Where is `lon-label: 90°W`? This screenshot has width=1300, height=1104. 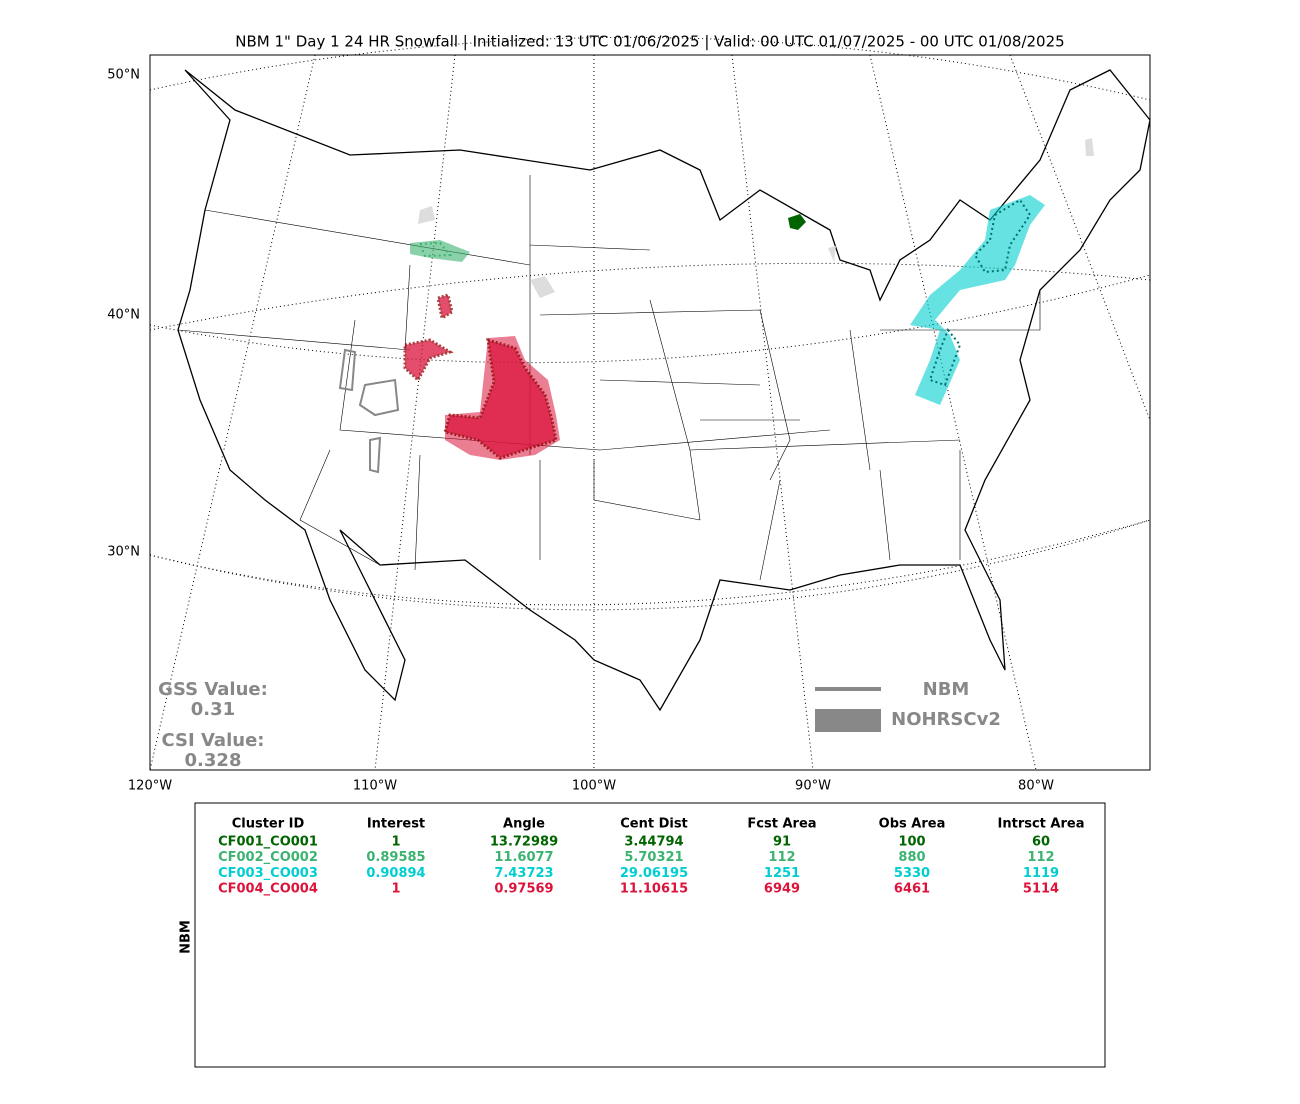 lon-label: 90°W is located at coordinates (813, 786).